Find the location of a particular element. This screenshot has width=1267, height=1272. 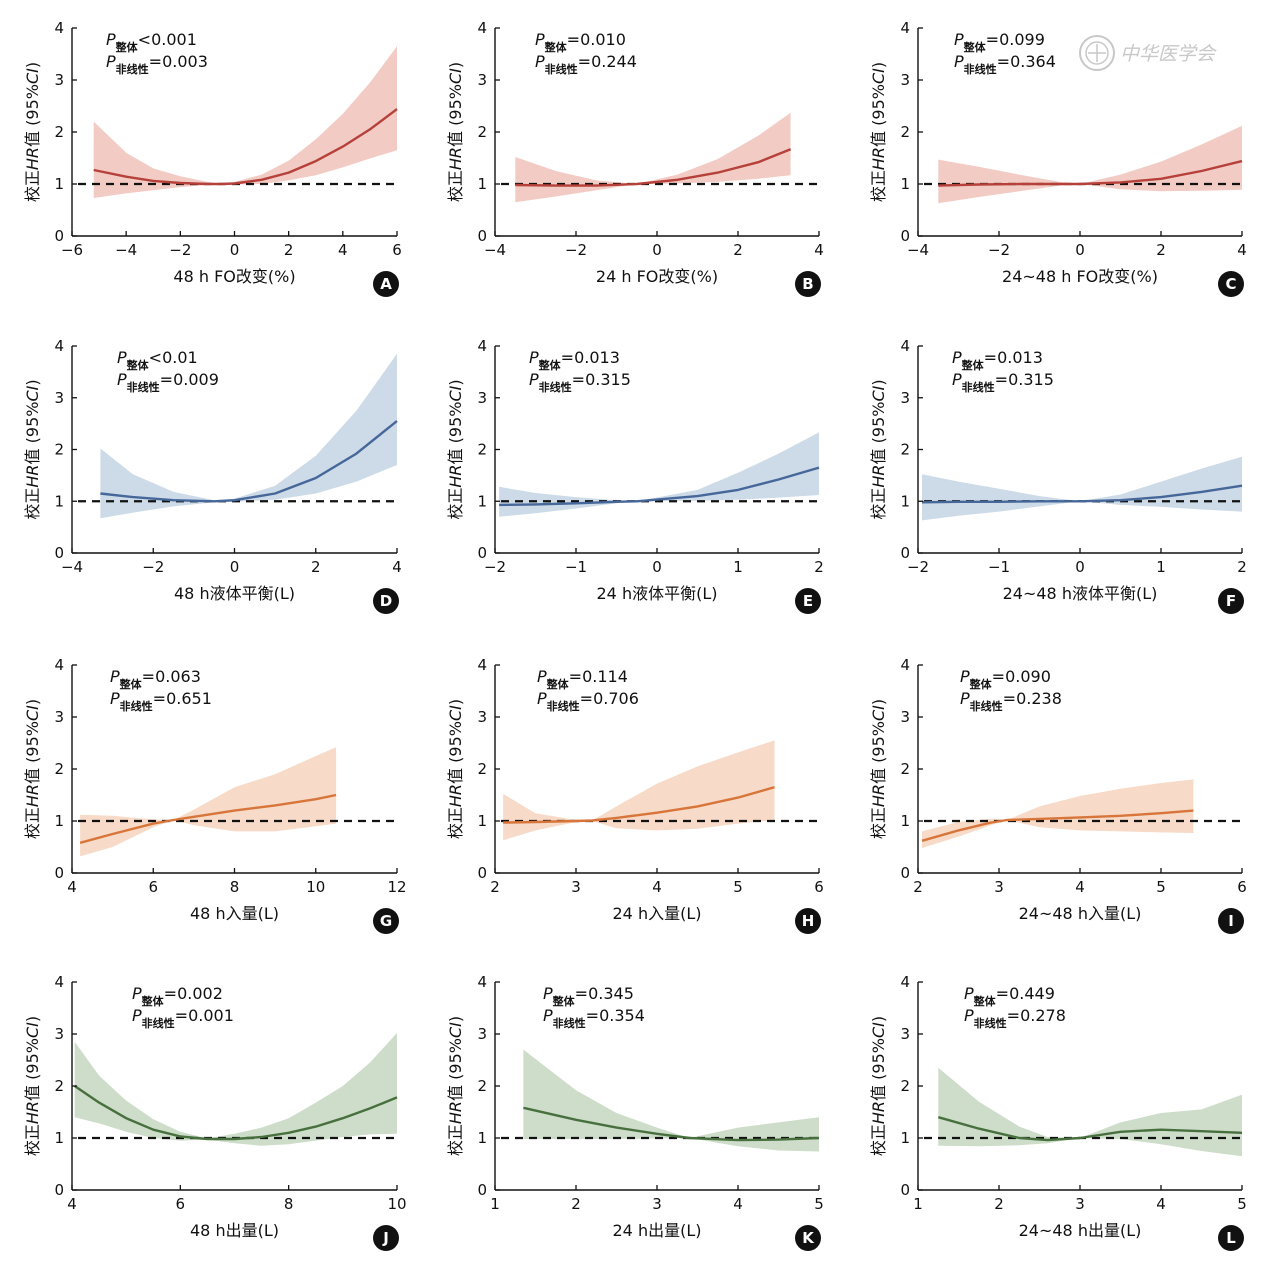

x-tick-label: 1 is located at coordinates (1161, 567).